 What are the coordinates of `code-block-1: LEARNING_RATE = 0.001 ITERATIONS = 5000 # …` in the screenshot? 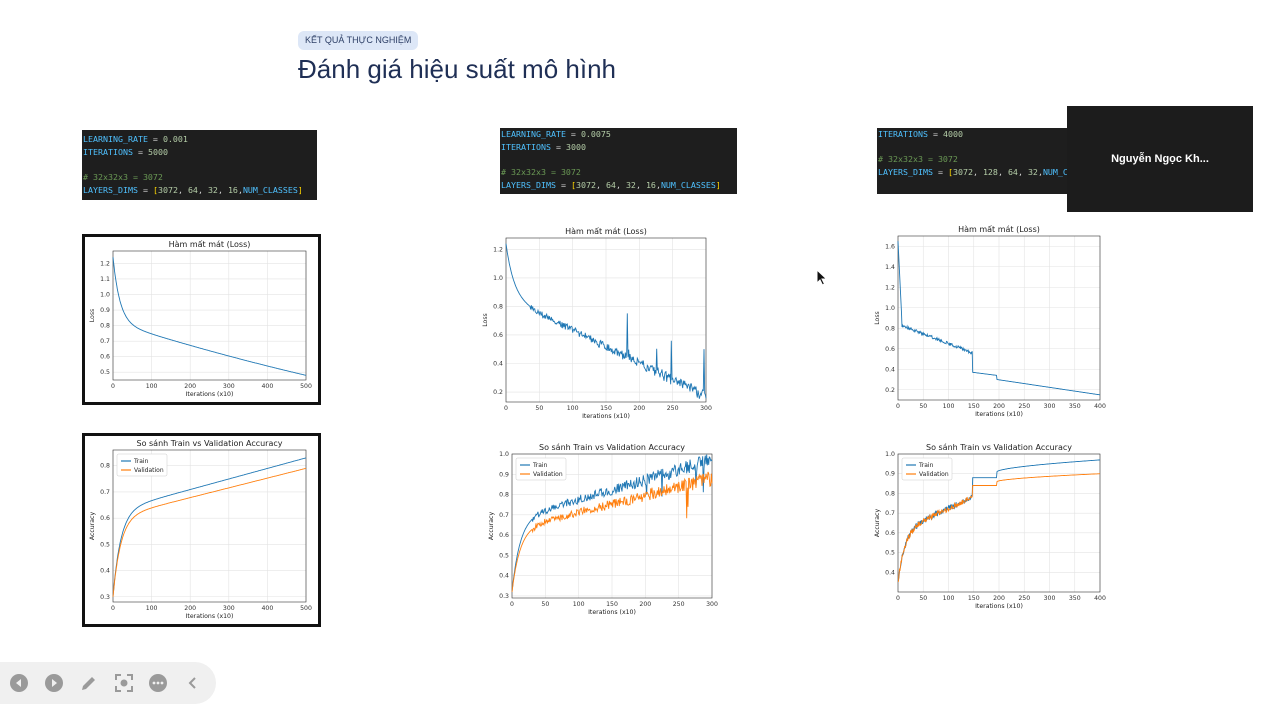 It's located at (199, 165).